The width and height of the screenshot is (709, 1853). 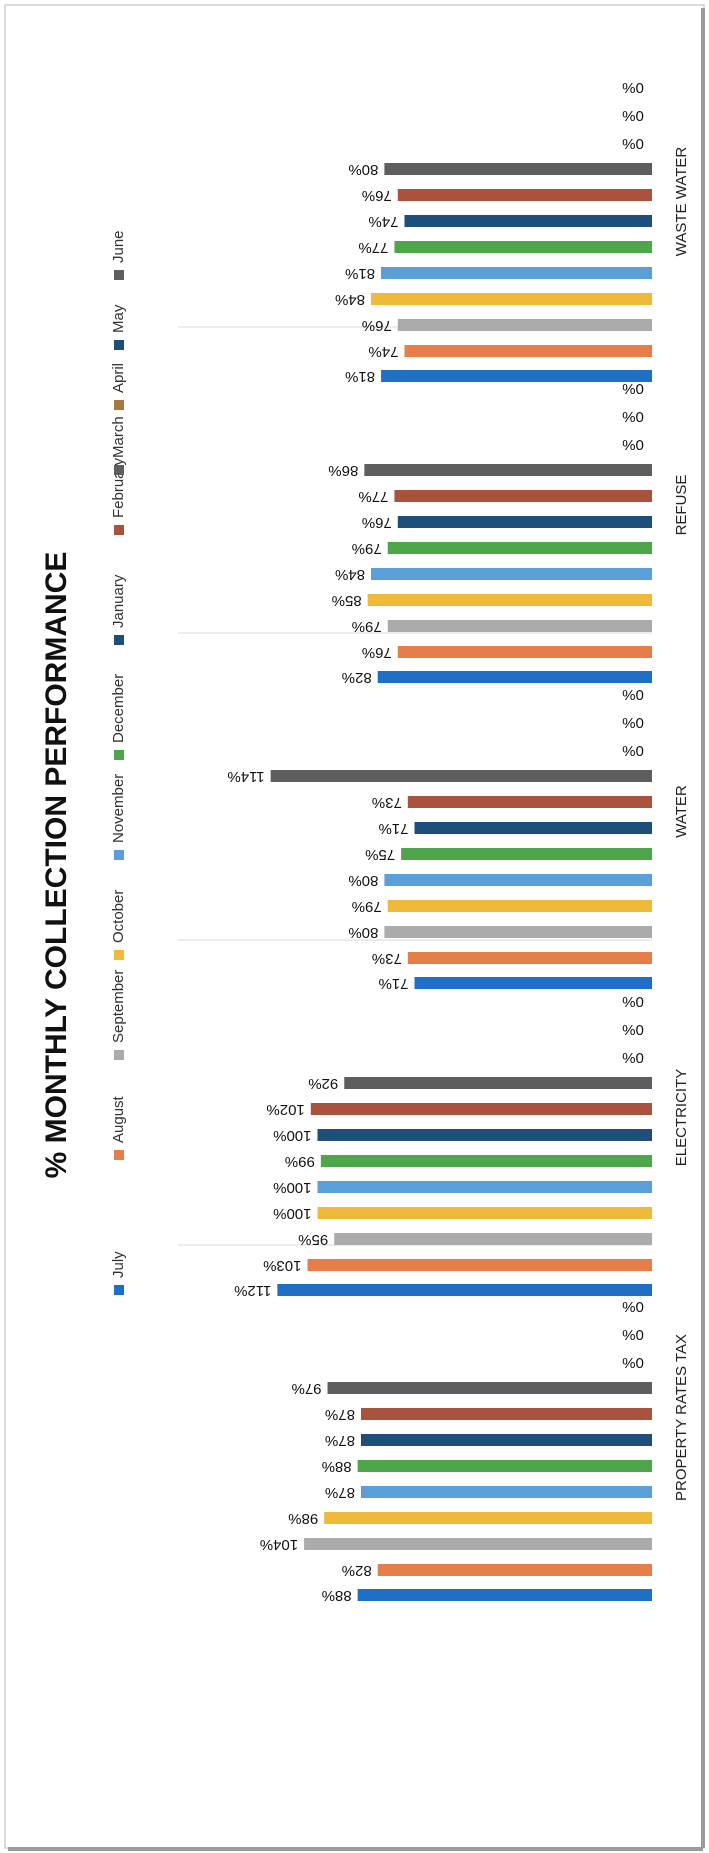 I want to click on data-label: 114%, so click(x=245, y=776).